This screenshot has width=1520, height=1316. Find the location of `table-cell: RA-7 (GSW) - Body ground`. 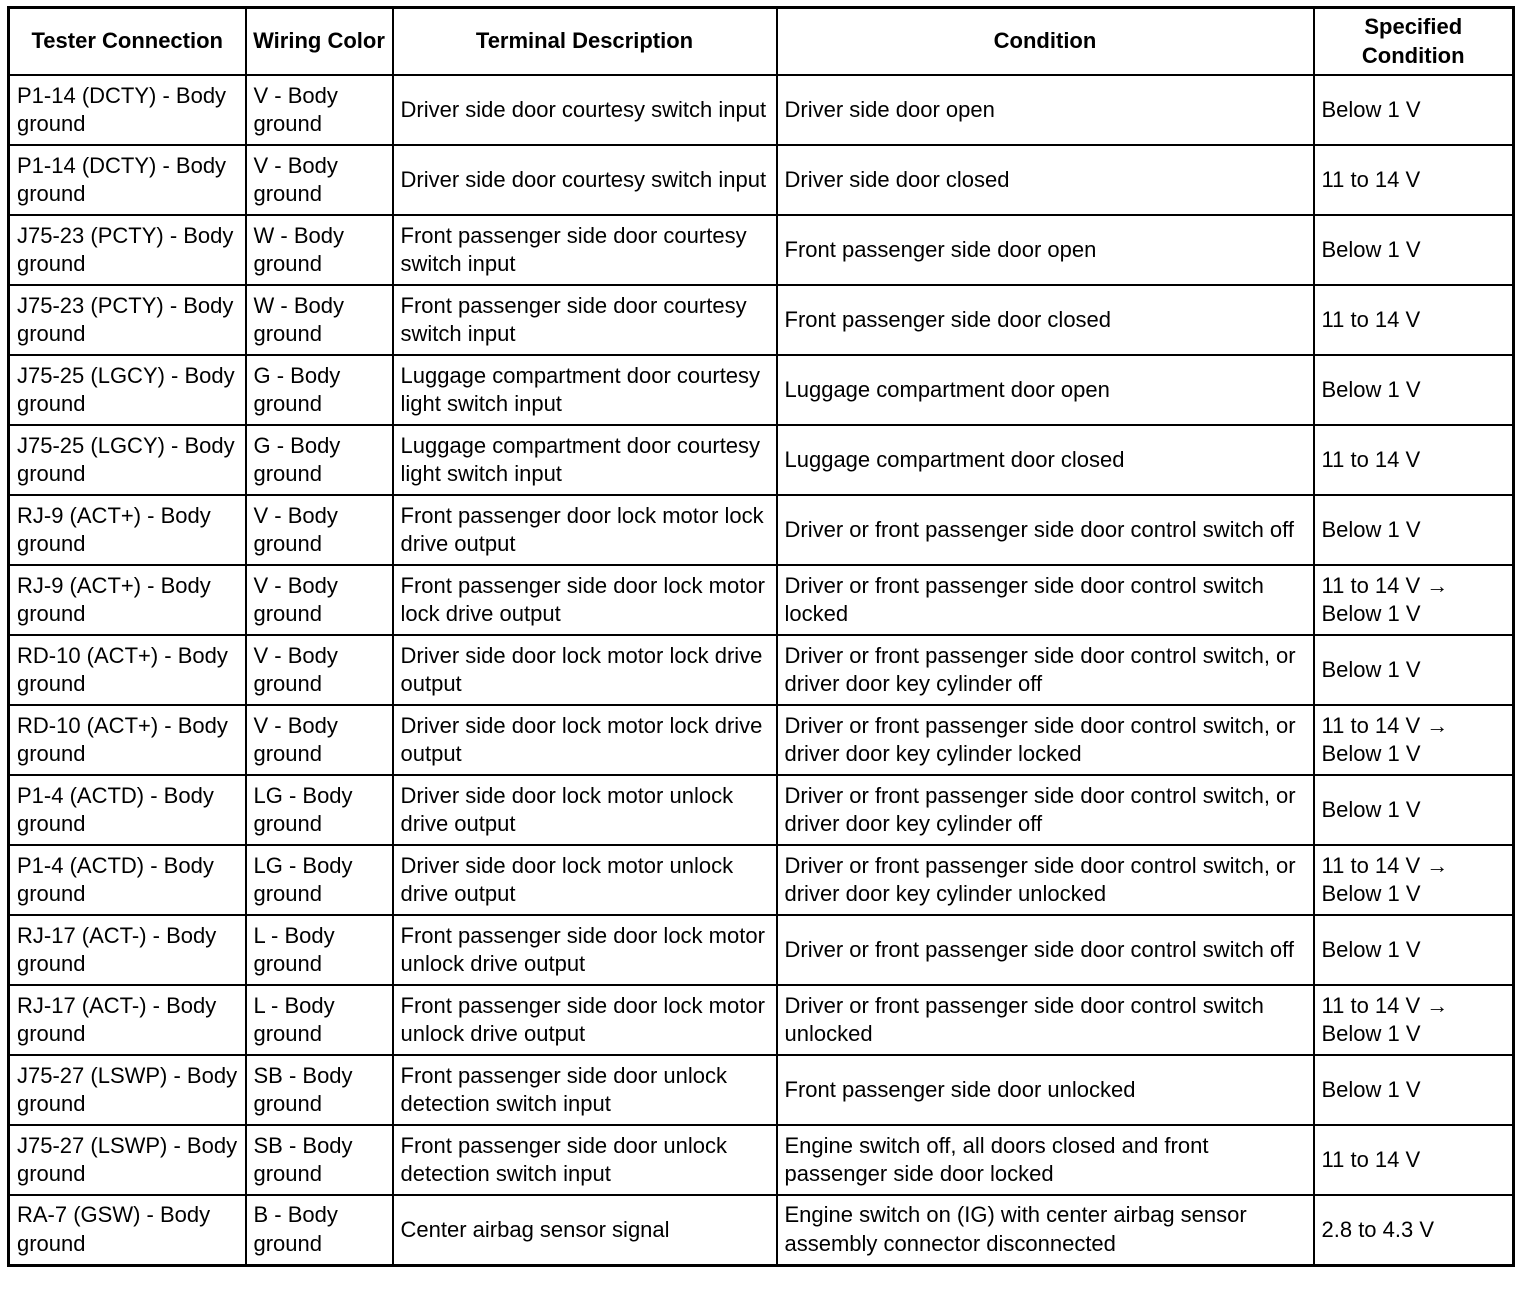

table-cell: RA-7 (GSW) - Body ground is located at coordinates (127, 1230).